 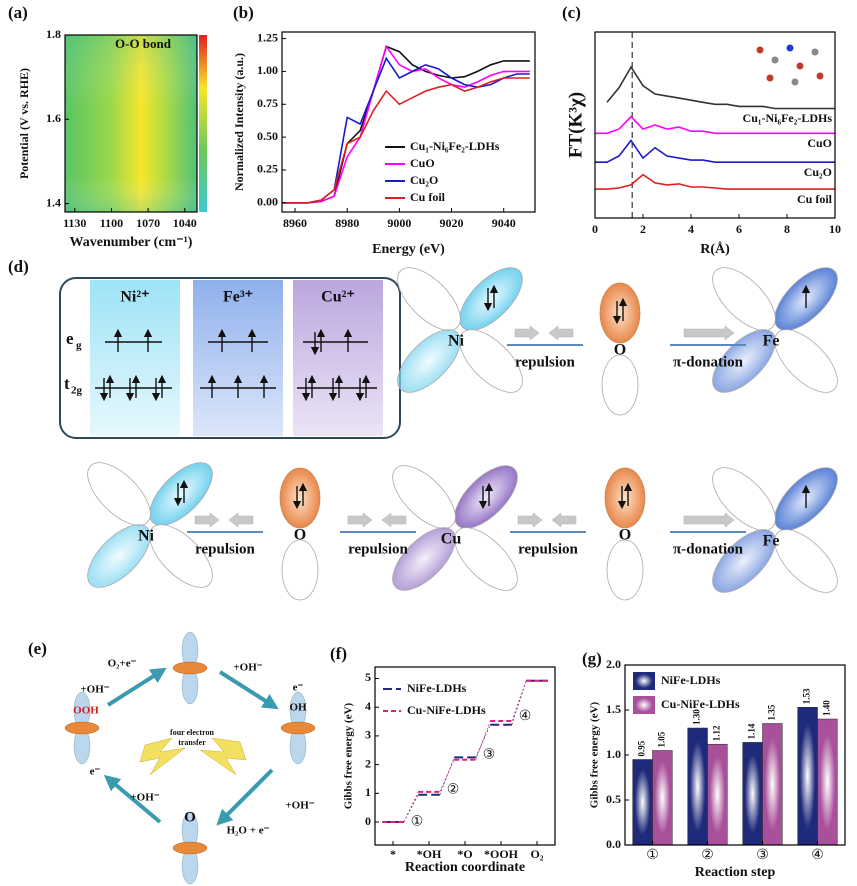 What do you see at coordinates (267, 70) in the screenshot?
I see `y-tick-label: 1.00` at bounding box center [267, 70].